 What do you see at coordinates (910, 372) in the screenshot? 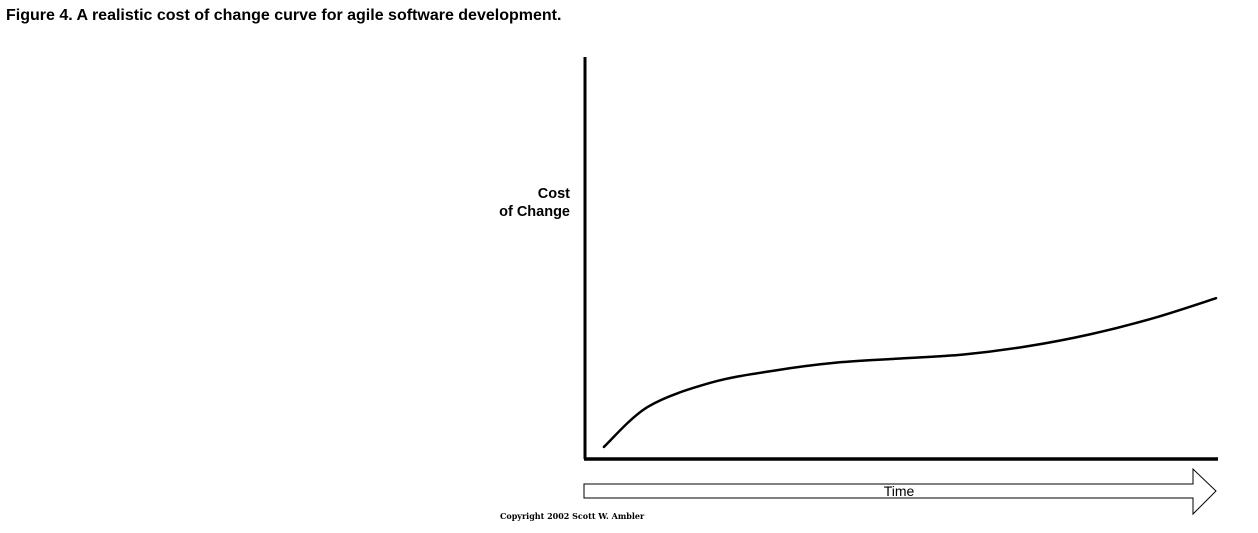
I see `cost-of-change-curve` at bounding box center [910, 372].